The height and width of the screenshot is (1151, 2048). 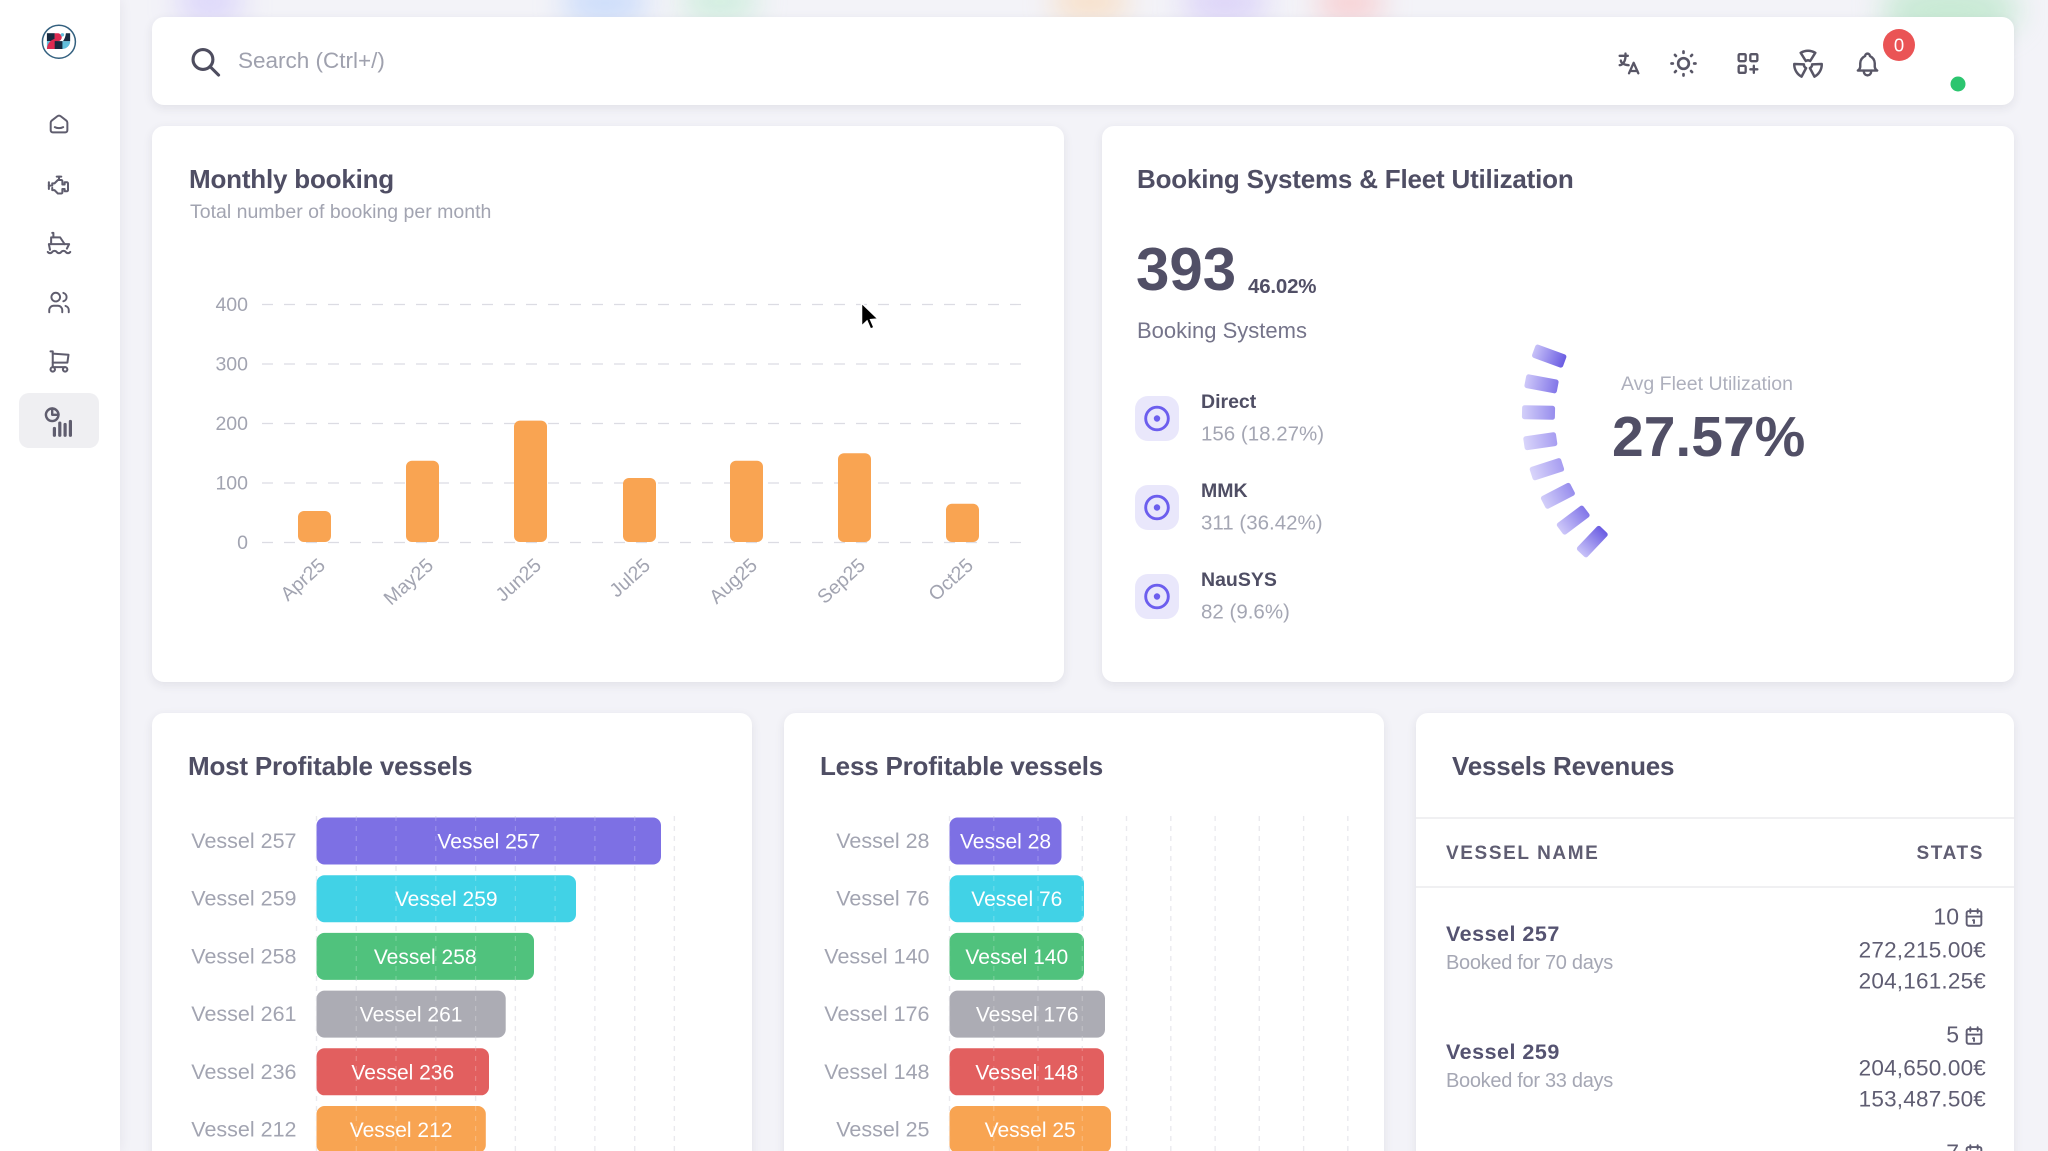 What do you see at coordinates (1262, 523) in the screenshot?
I see `svg-text: 311 (36.42%)` at bounding box center [1262, 523].